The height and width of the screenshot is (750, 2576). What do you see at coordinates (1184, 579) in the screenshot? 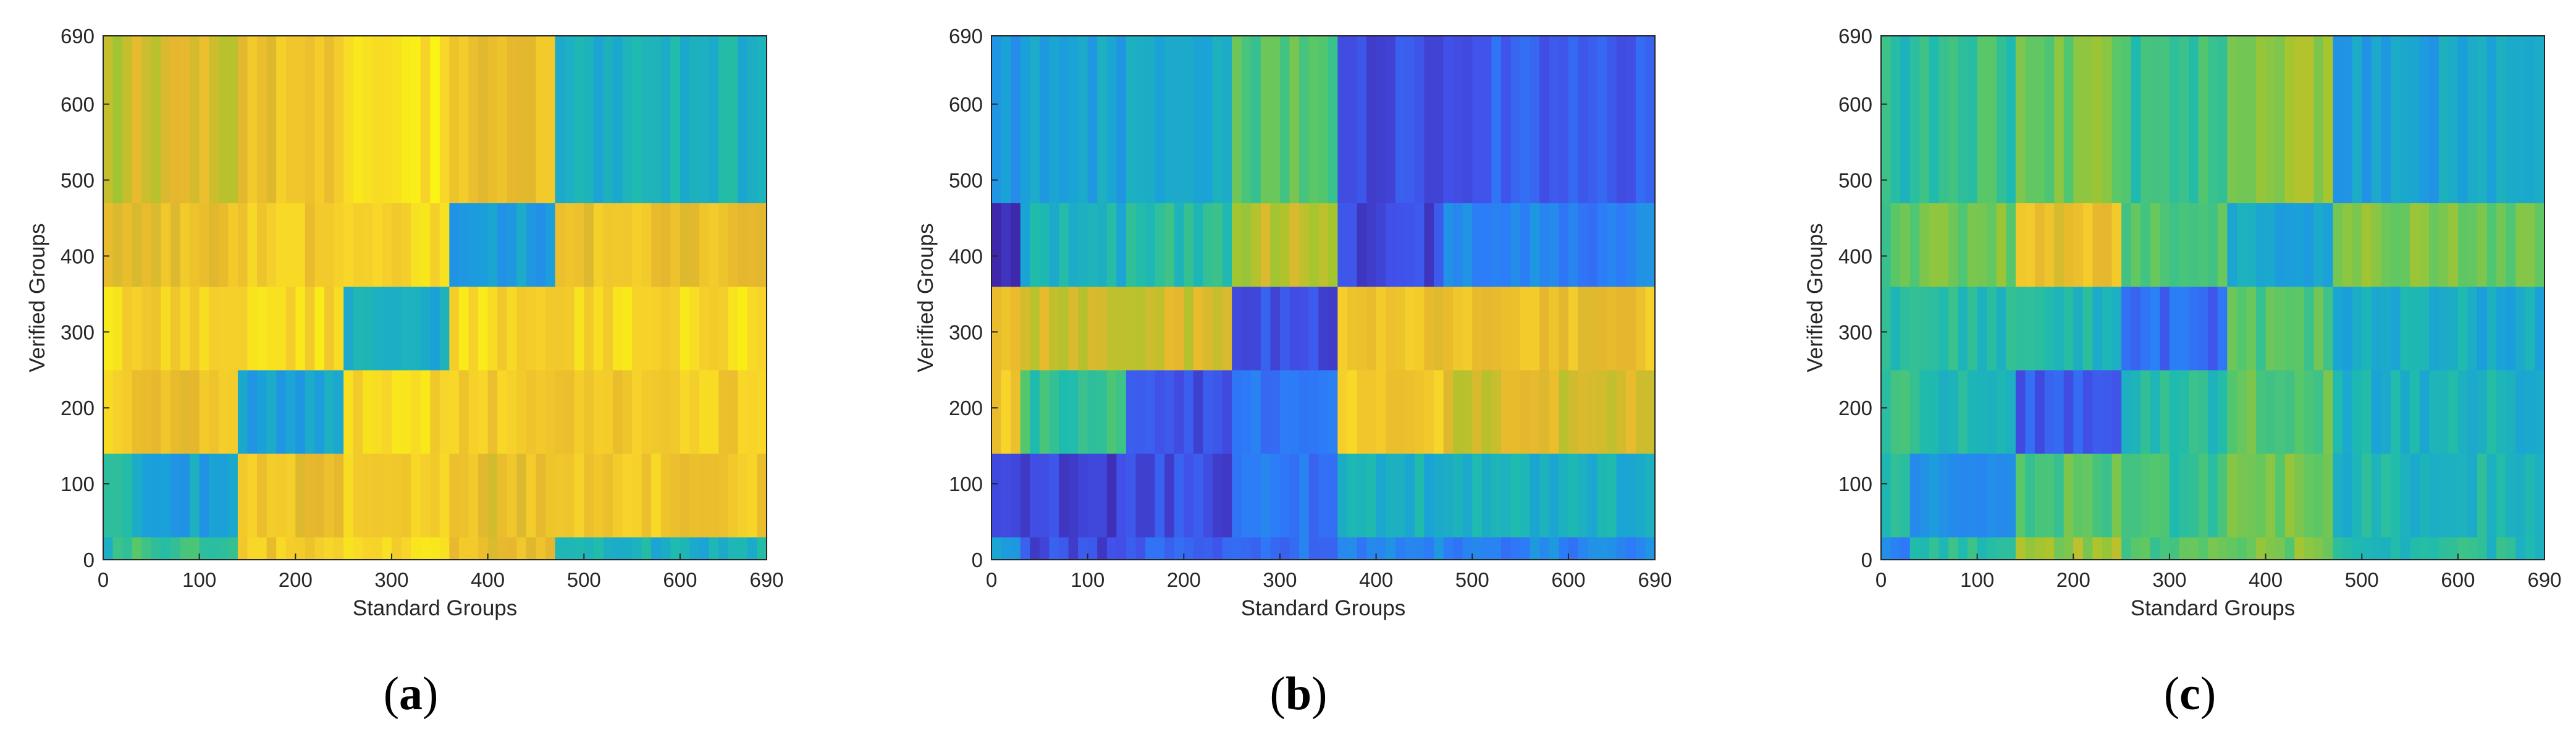
I see `x-tick-label: 200` at bounding box center [1184, 579].